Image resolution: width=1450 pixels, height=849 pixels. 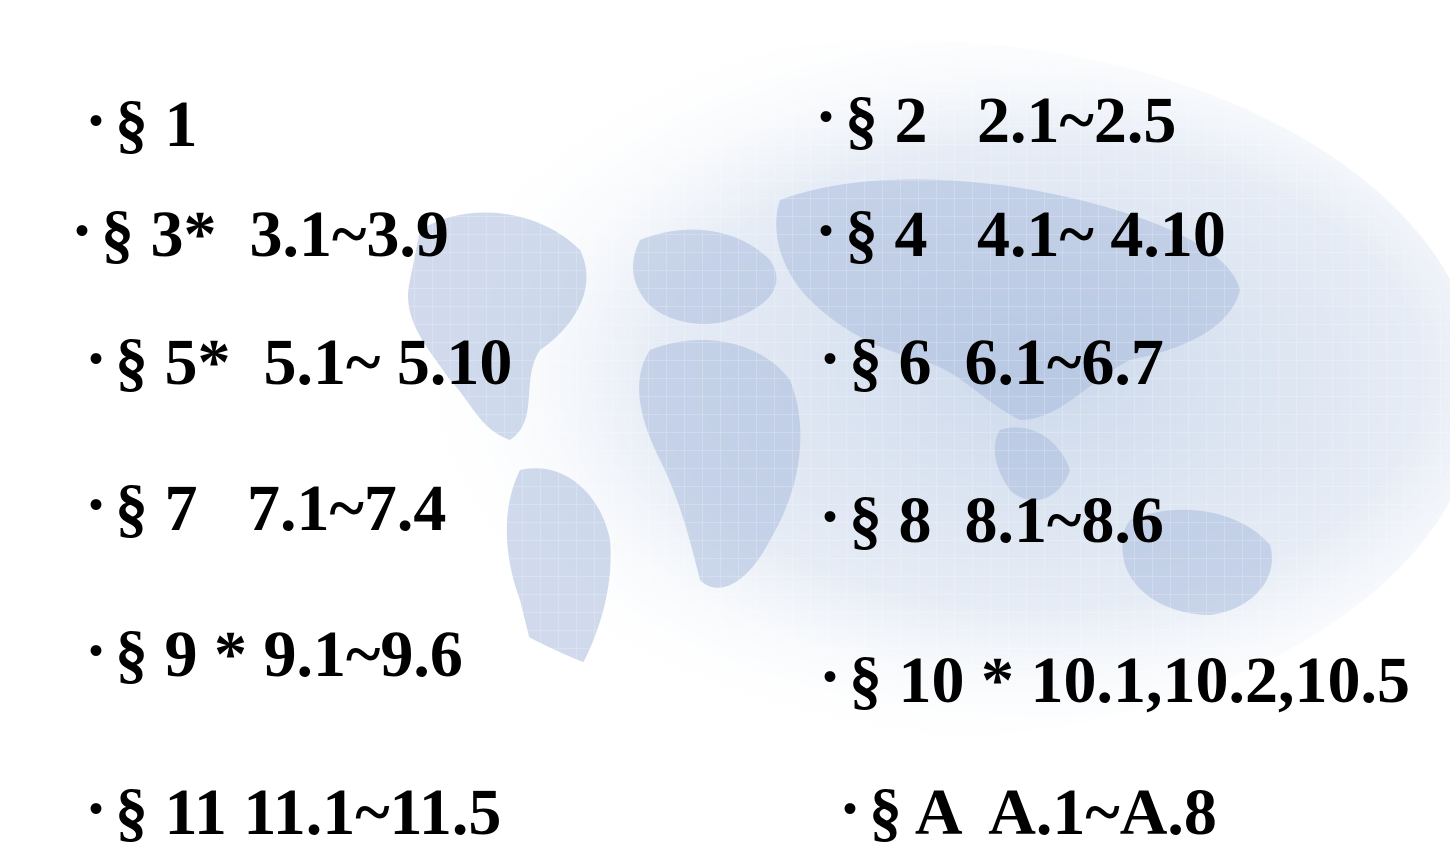 What do you see at coordinates (1006, 362) in the screenshot?
I see `list-item-text: § 6 6.1~6.7` at bounding box center [1006, 362].